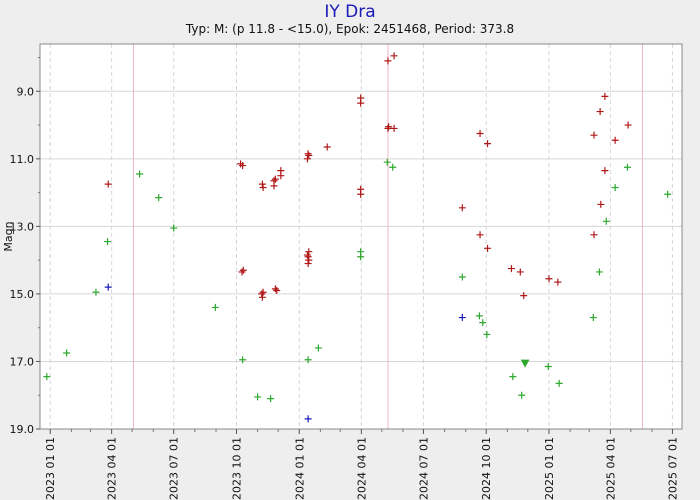  What do you see at coordinates (361, 468) in the screenshot?
I see `x-tick-label: 2024 04 01` at bounding box center [361, 468].